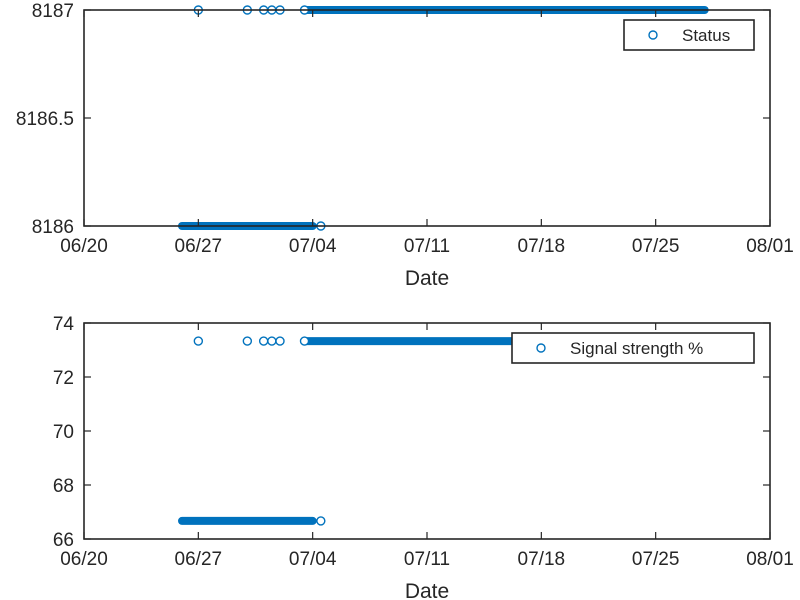 The height and width of the screenshot is (600, 800). I want to click on y-tick-label: 70, so click(63, 432).